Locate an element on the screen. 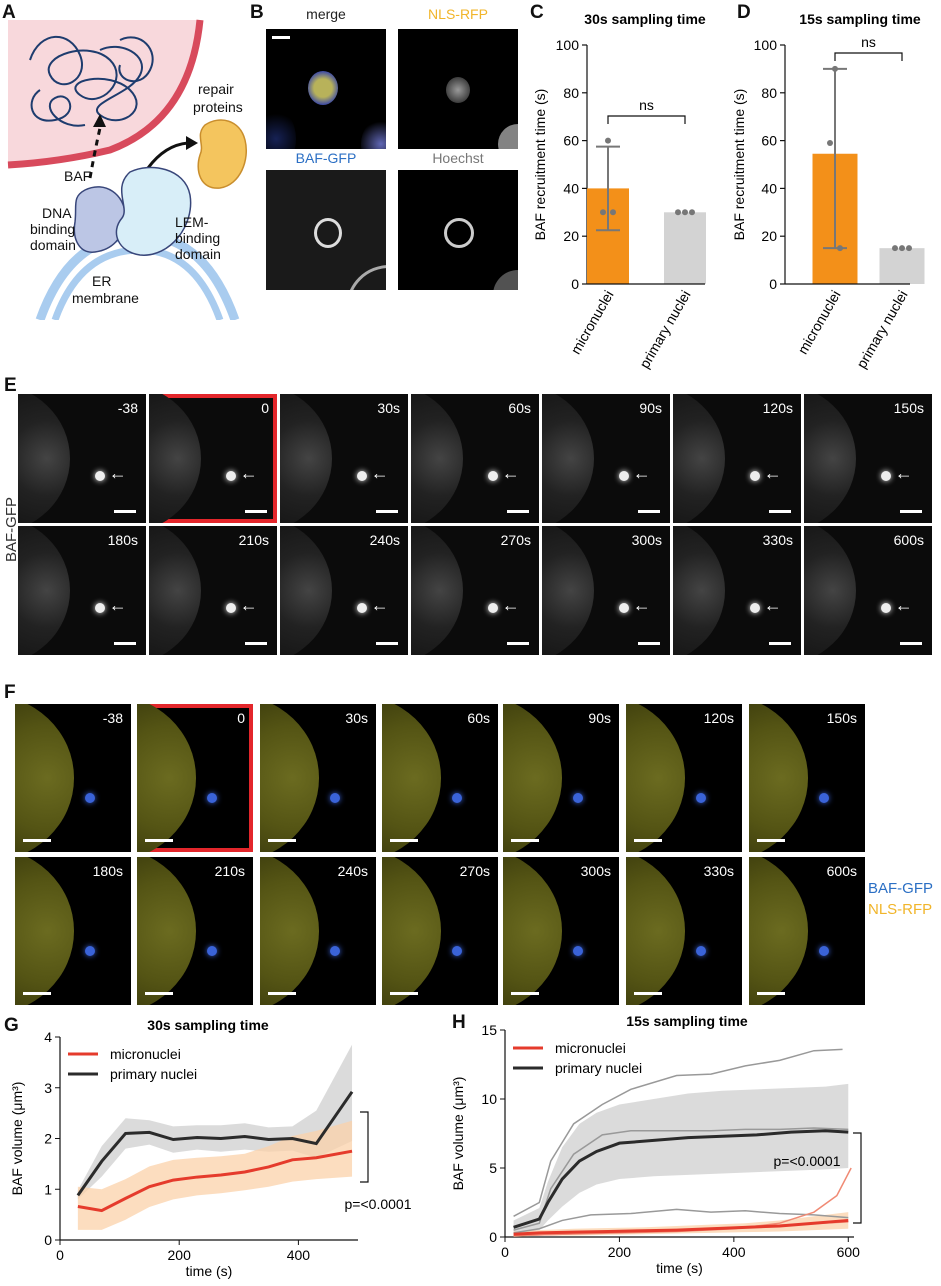 The height and width of the screenshot is (1286, 941). y-tick-label: 80 is located at coordinates (571, 93).